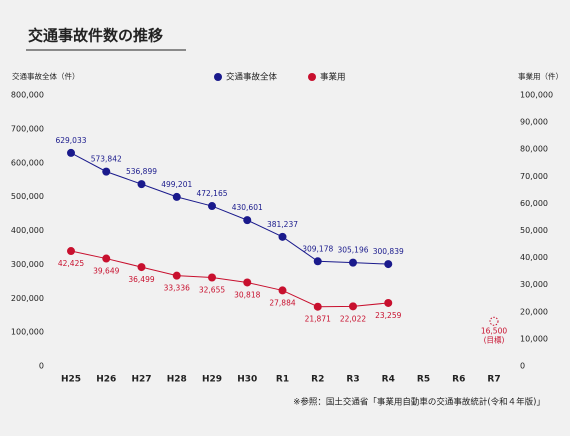  What do you see at coordinates (536, 95) in the screenshot?
I see `y2-tick-label: 100,000` at bounding box center [536, 95].